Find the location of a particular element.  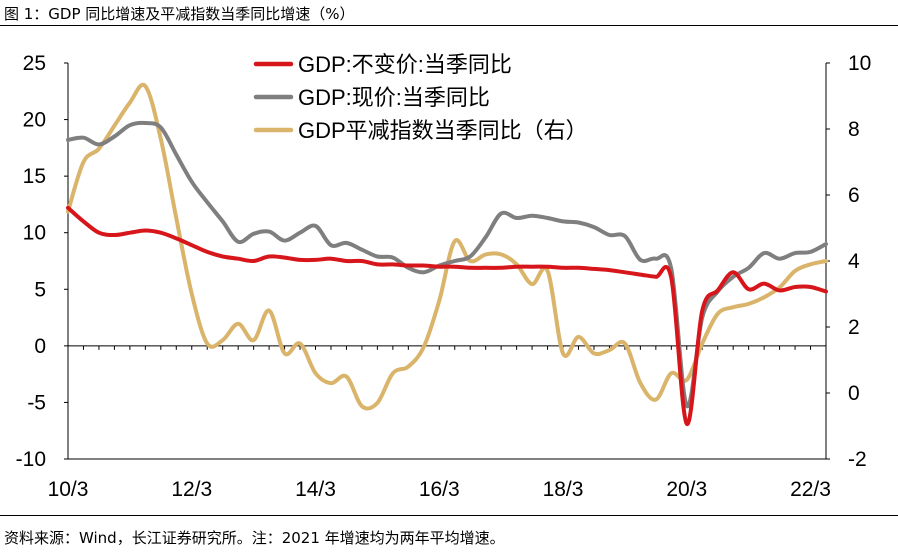

bottom-rule is located at coordinates (449, 515).